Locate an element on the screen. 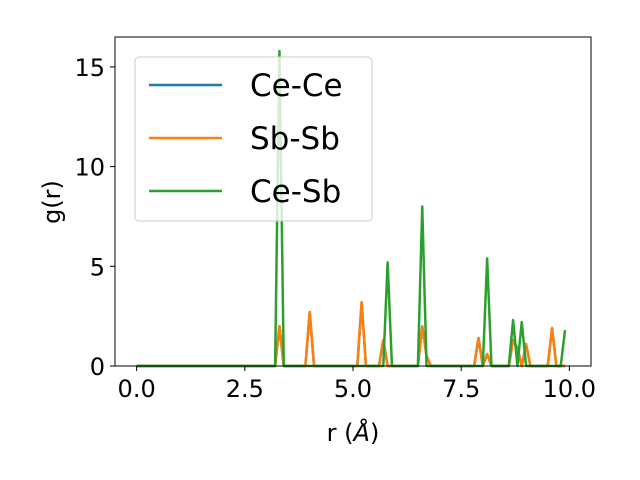 The width and height of the screenshot is (640, 480). y-axis: 0 5 10 15 is located at coordinates (94, 217).